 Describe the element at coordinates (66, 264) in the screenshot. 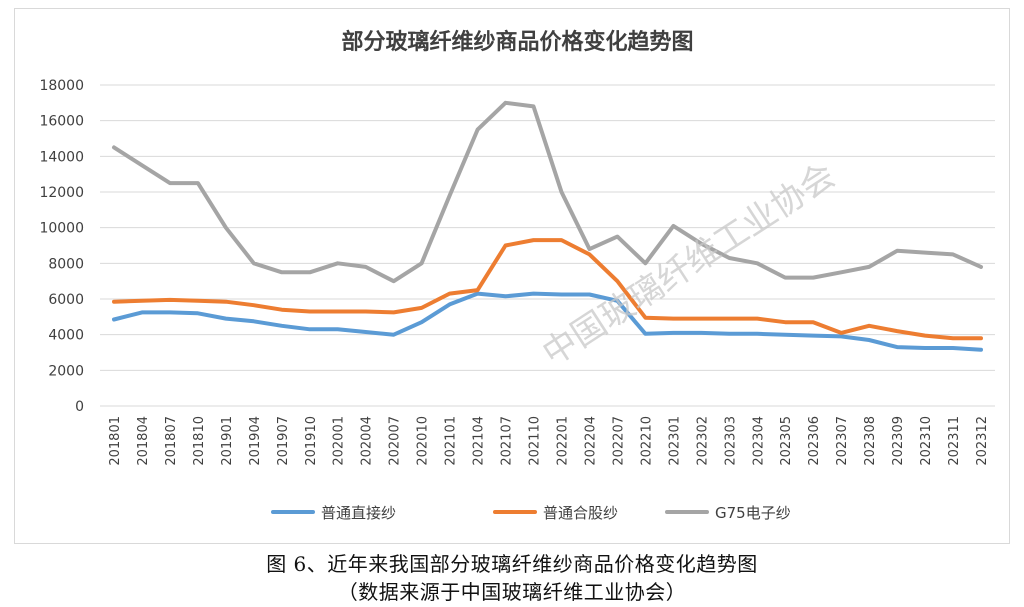

I see `y-tick-label: 8000` at that location.